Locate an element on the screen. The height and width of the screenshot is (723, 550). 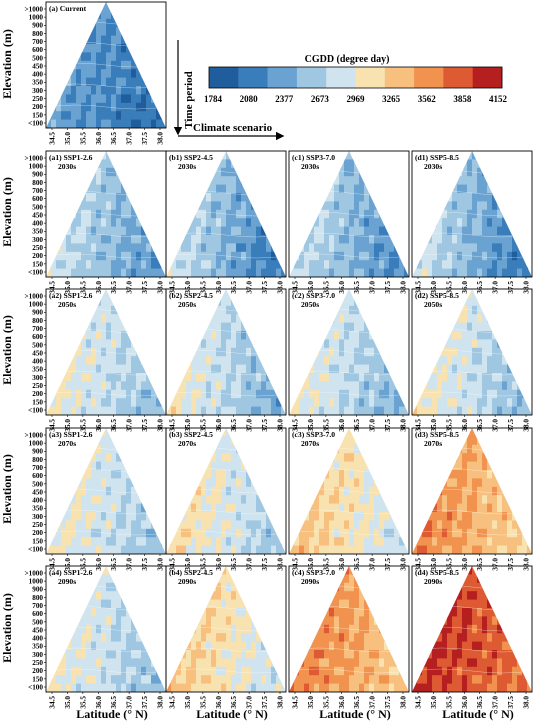
y-tick-label: 300 is located at coordinates (37, 91).